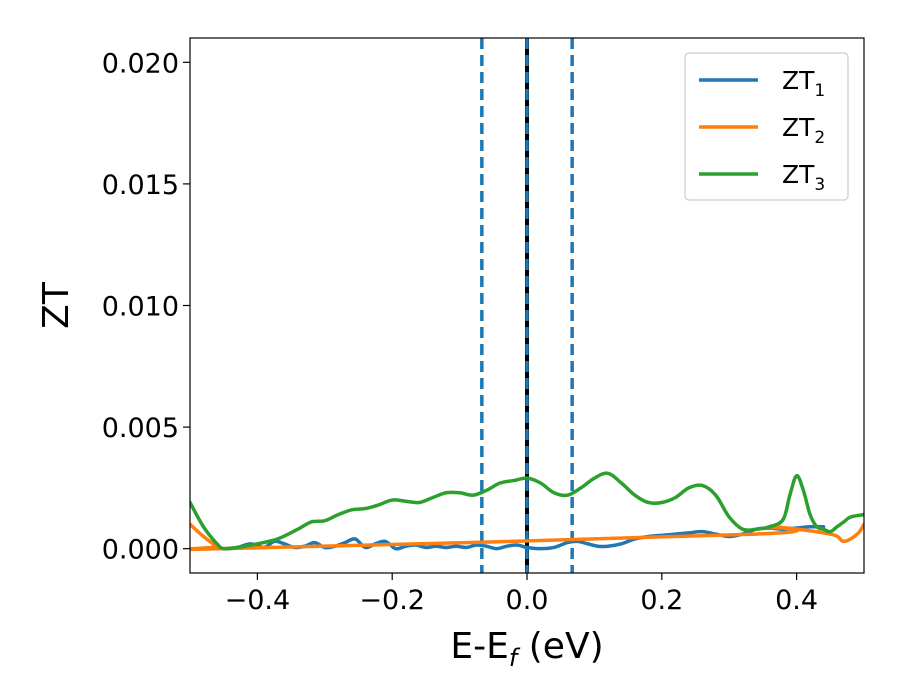 This screenshot has width=900, height=700. I want to click on legend-label-zt1: ZT1, so click(803, 83).